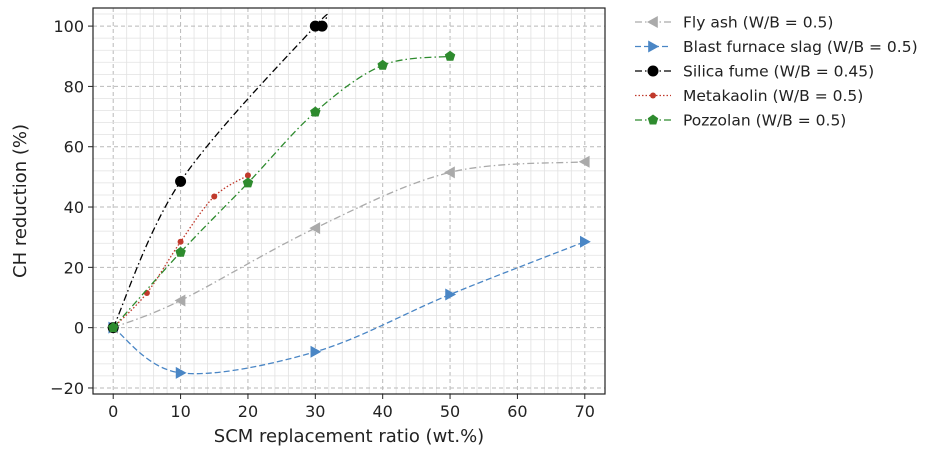 The image size is (940, 450). I want to click on y-tick-label: 40, so click(74, 207).